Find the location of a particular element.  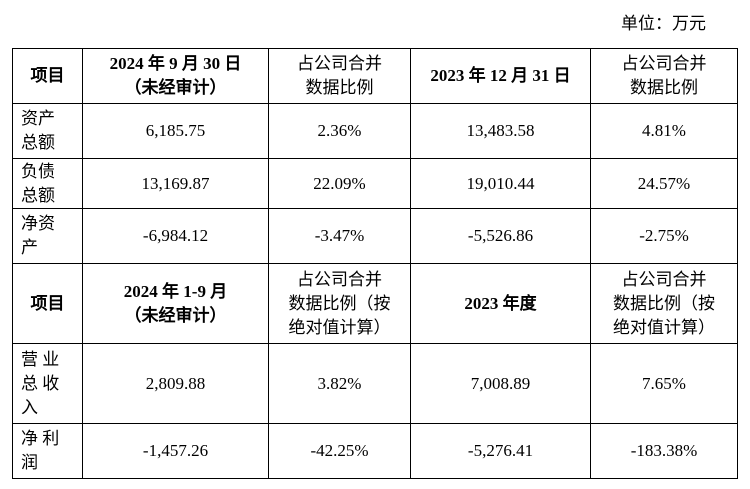

cell-text: 资产 is located at coordinates (38, 118).